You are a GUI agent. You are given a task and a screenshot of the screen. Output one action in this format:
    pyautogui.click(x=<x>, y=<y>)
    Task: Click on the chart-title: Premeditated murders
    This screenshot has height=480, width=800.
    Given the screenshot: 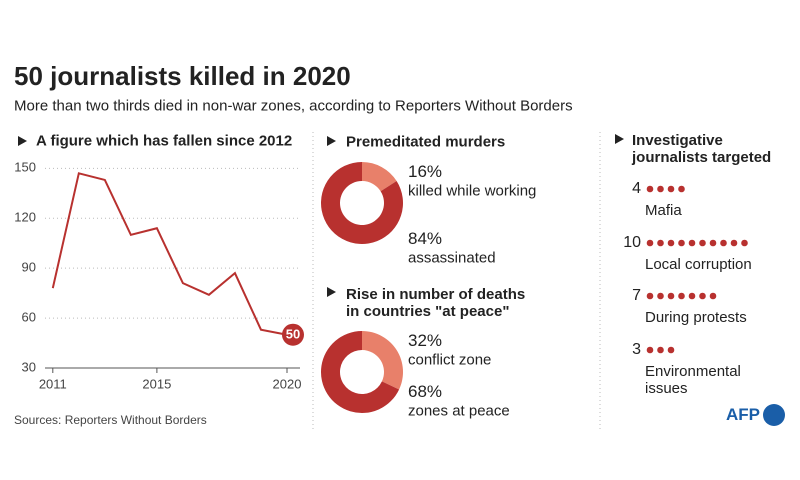 What is the action you would take?
    pyautogui.click(x=426, y=142)
    